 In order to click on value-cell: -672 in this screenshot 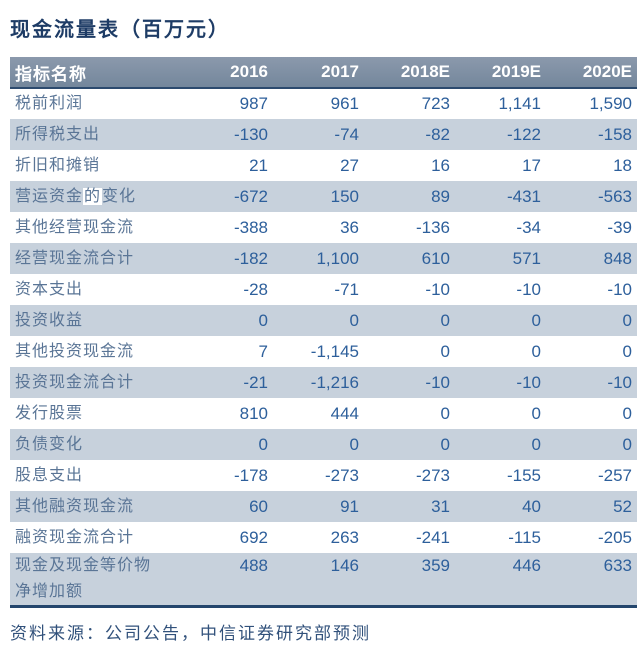, I will do `click(250, 196)`.